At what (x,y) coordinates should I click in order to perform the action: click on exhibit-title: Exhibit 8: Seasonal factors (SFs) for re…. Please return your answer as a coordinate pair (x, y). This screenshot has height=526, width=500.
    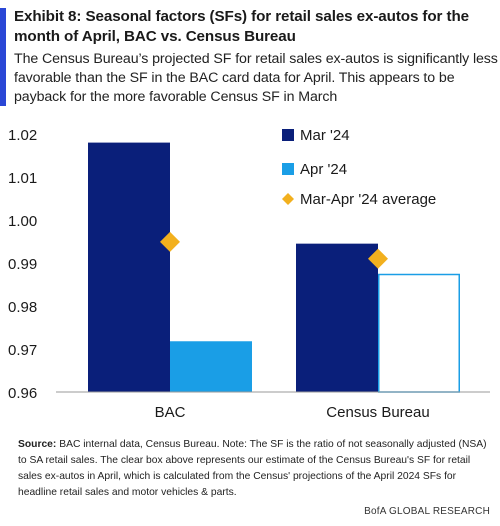
    Looking at the image, I should click on (241, 26).